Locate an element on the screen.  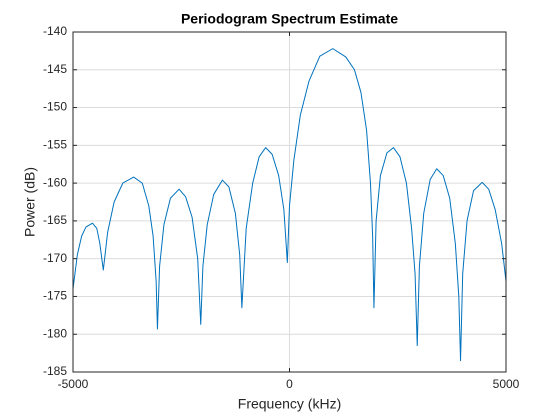
y-tick-label: -140 is located at coordinates (55, 31).